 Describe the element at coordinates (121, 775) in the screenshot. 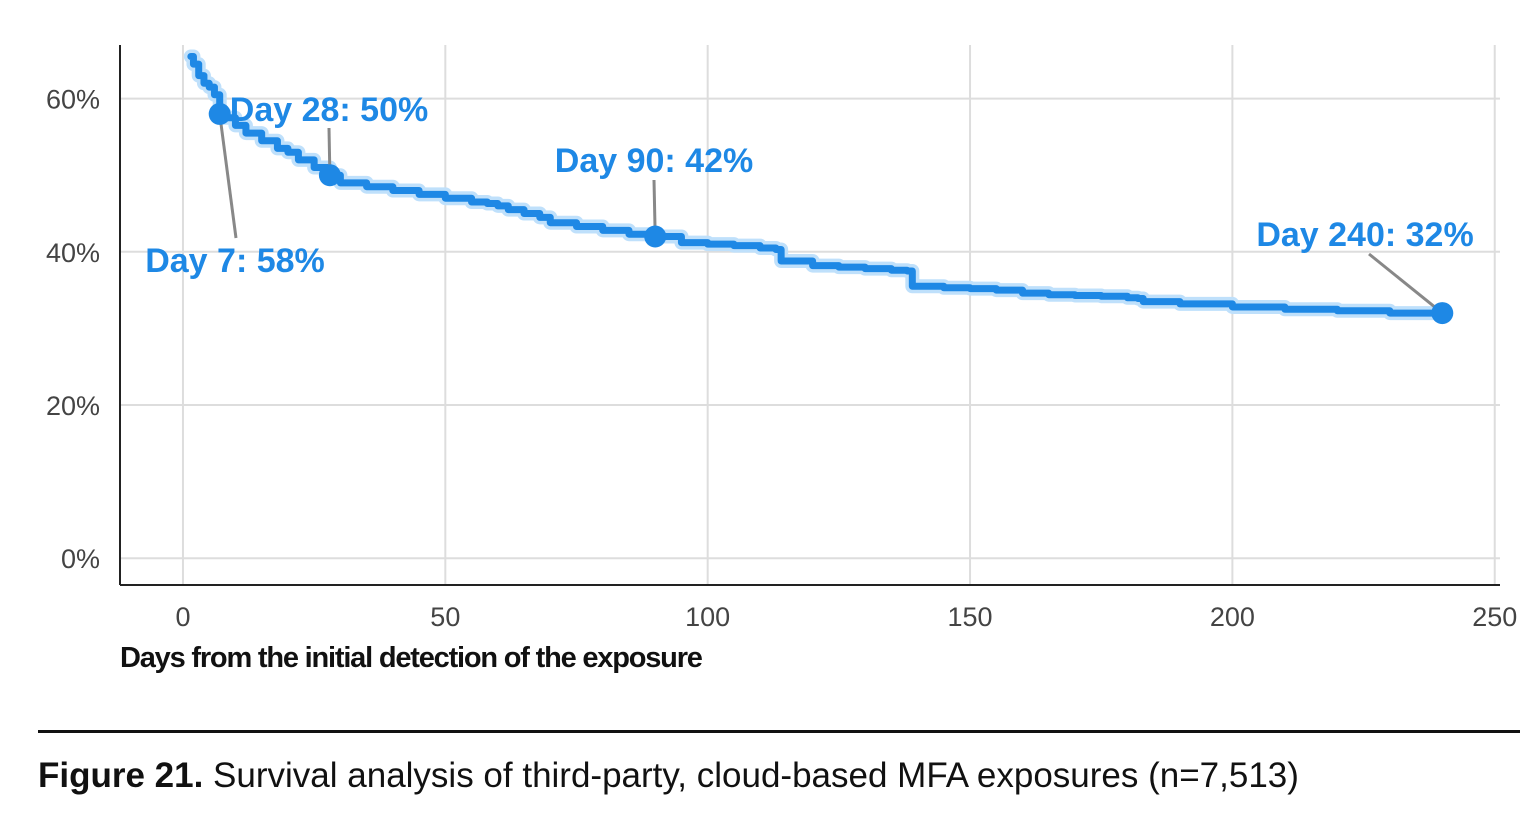

I see `caption-prefix: Figure 21.` at that location.